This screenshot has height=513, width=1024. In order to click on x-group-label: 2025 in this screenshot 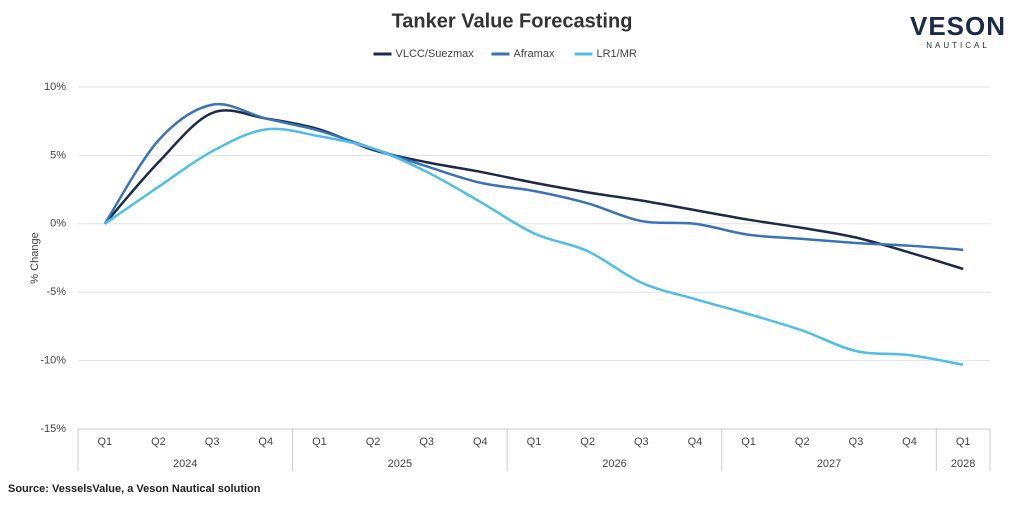, I will do `click(400, 464)`.